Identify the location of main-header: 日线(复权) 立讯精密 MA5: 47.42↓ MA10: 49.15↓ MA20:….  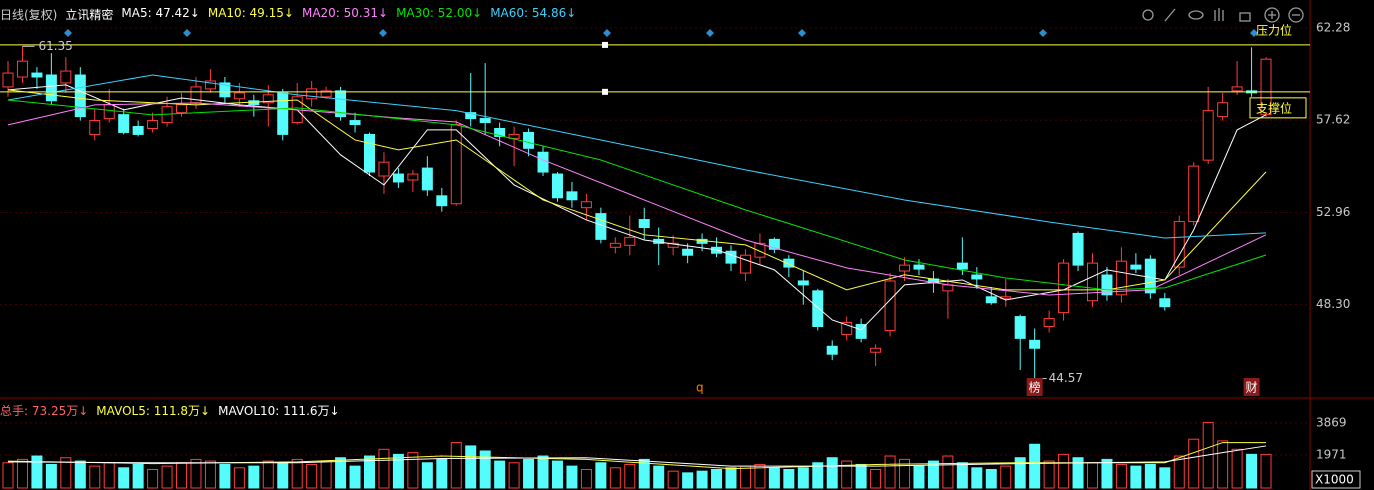
(288, 14).